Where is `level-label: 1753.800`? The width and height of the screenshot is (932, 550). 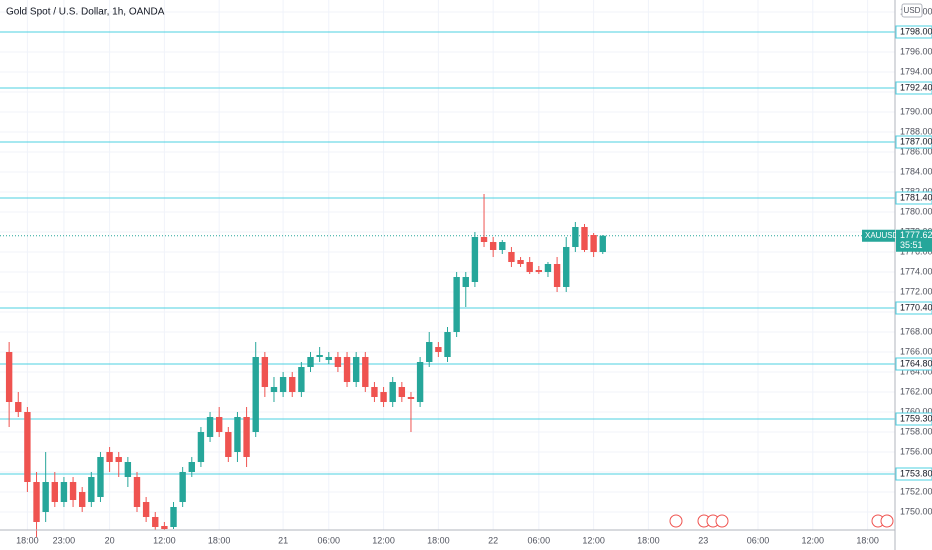 level-label: 1753.800 is located at coordinates (916, 473).